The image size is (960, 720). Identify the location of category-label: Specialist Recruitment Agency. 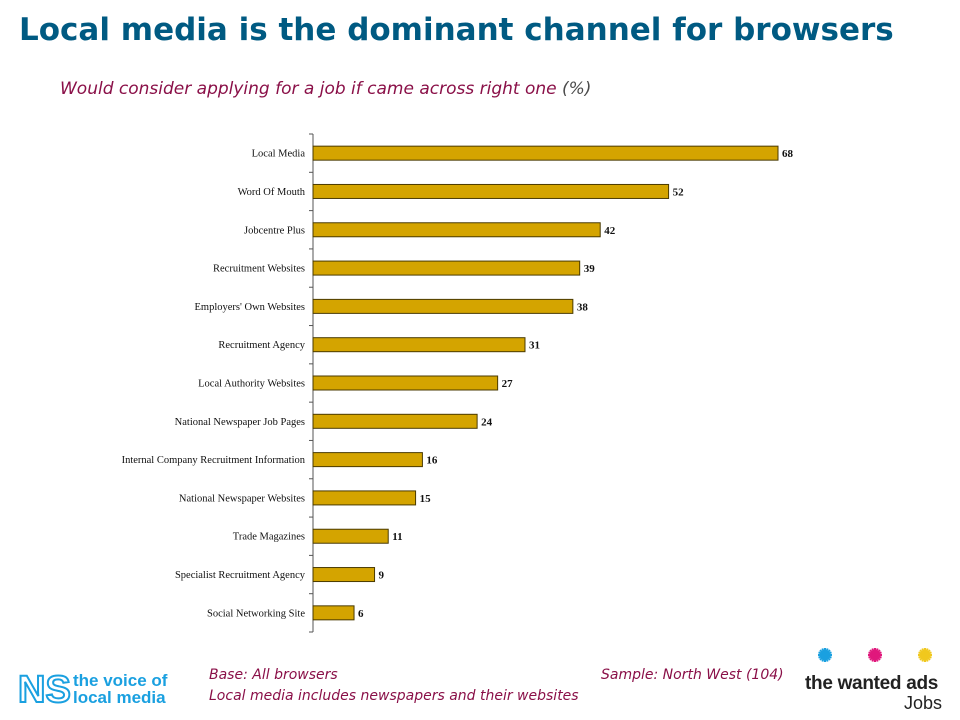
(240, 575).